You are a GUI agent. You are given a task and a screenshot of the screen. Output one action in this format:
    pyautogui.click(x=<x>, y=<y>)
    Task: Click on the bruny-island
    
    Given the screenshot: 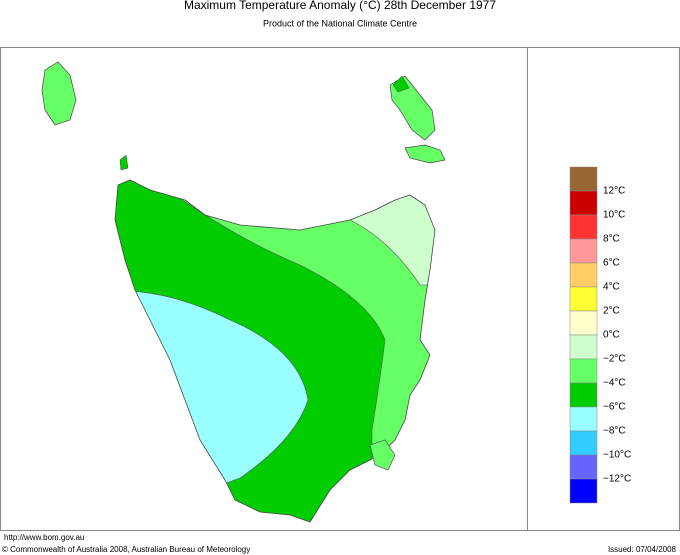 What is the action you would take?
    pyautogui.click(x=382, y=455)
    